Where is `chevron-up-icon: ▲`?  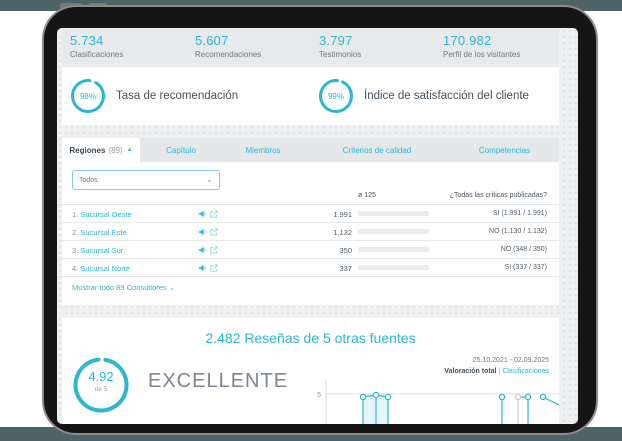 chevron-up-icon: ▲ is located at coordinates (129, 150).